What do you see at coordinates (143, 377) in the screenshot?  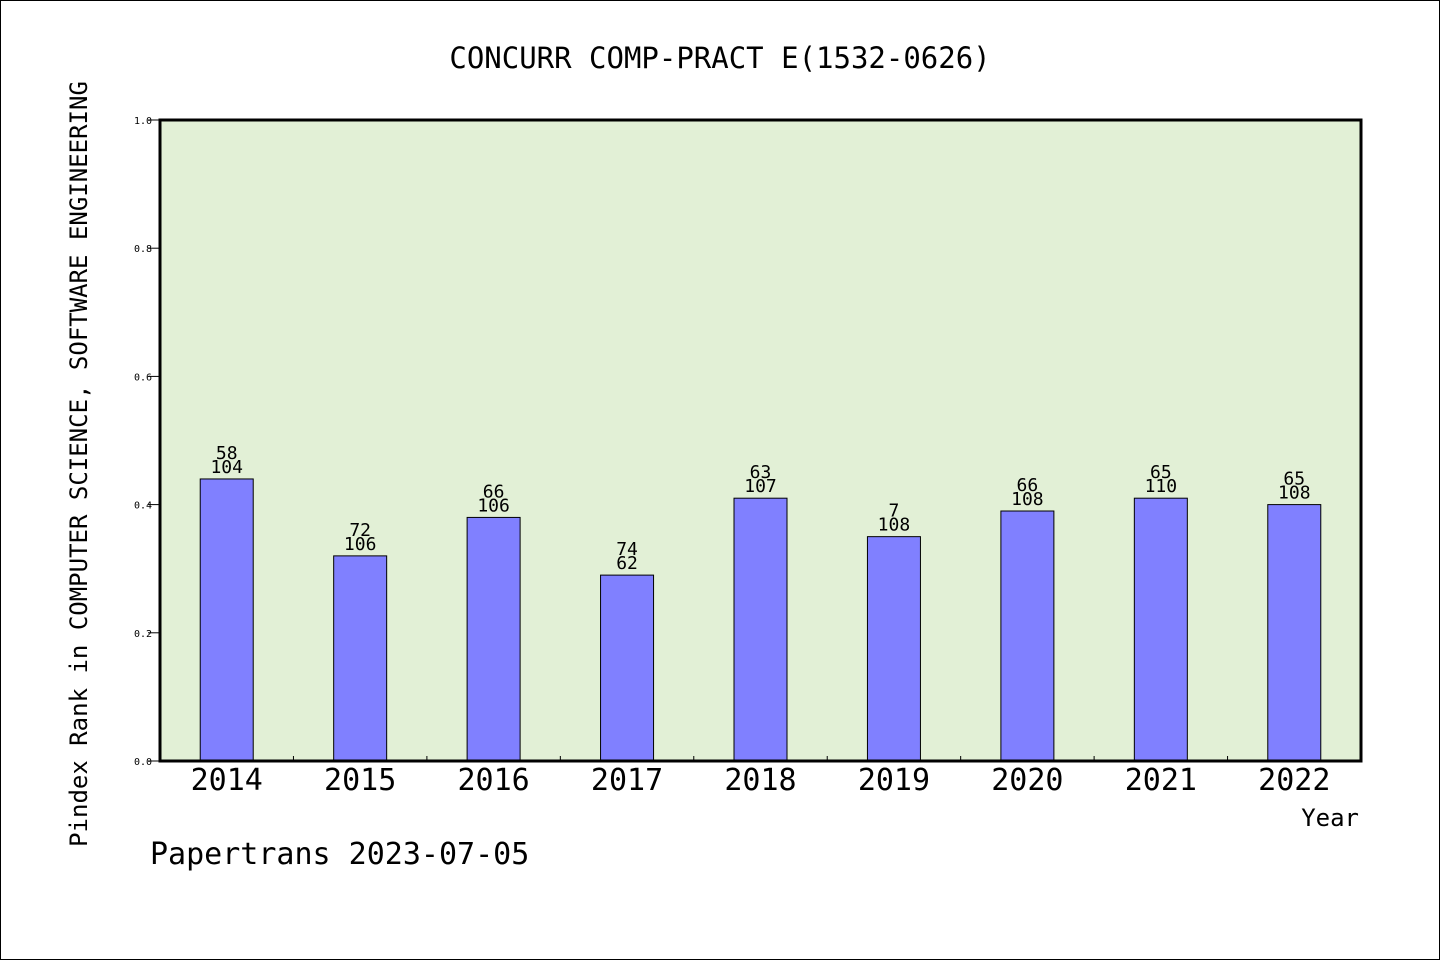 I see `y-tick-label: 0.6` at bounding box center [143, 377].